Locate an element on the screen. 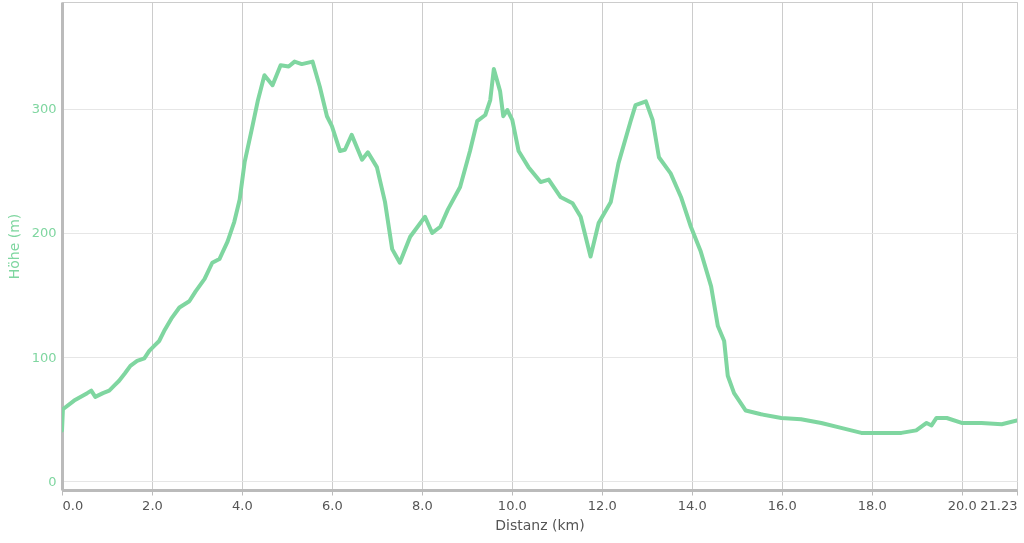 The image size is (1024, 543). x-tick-label: 12.0 is located at coordinates (602, 505).